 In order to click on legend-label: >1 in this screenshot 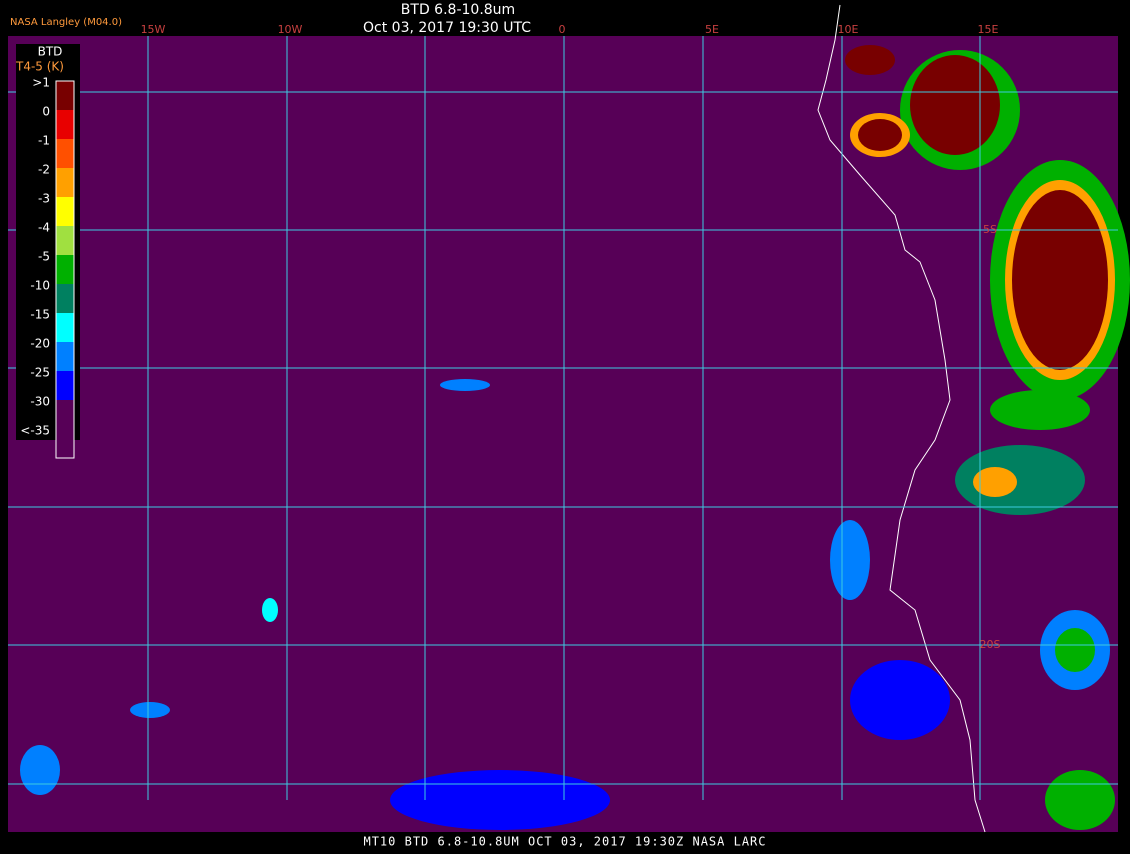, I will do `click(41, 83)`.